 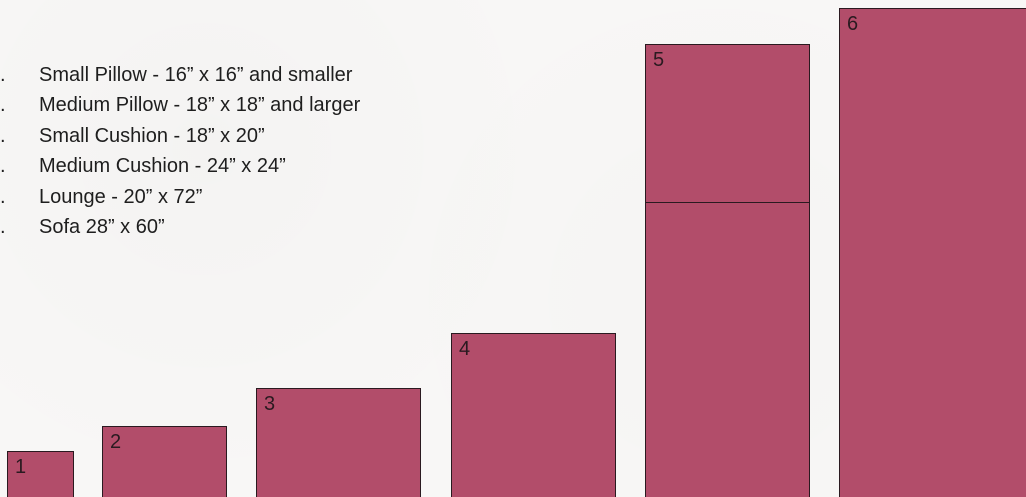 What do you see at coordinates (465, 349) in the screenshot?
I see `box-number: 4` at bounding box center [465, 349].